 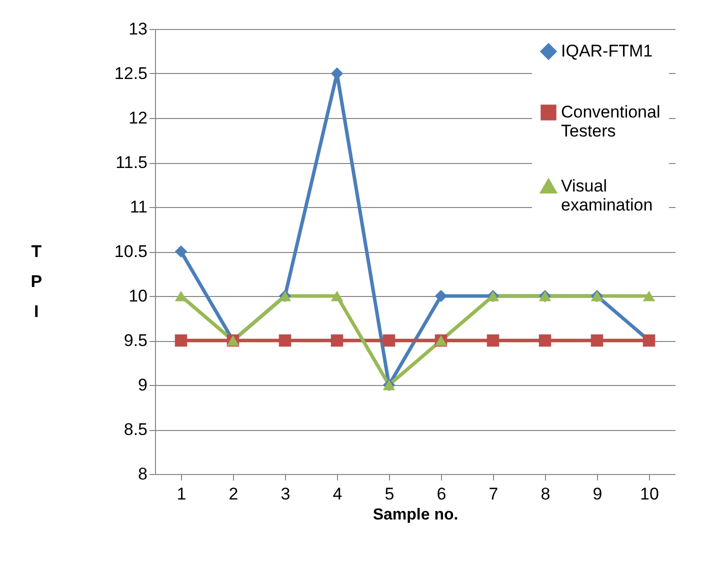 I want to click on y-tick-label: 11, so click(x=139, y=207).